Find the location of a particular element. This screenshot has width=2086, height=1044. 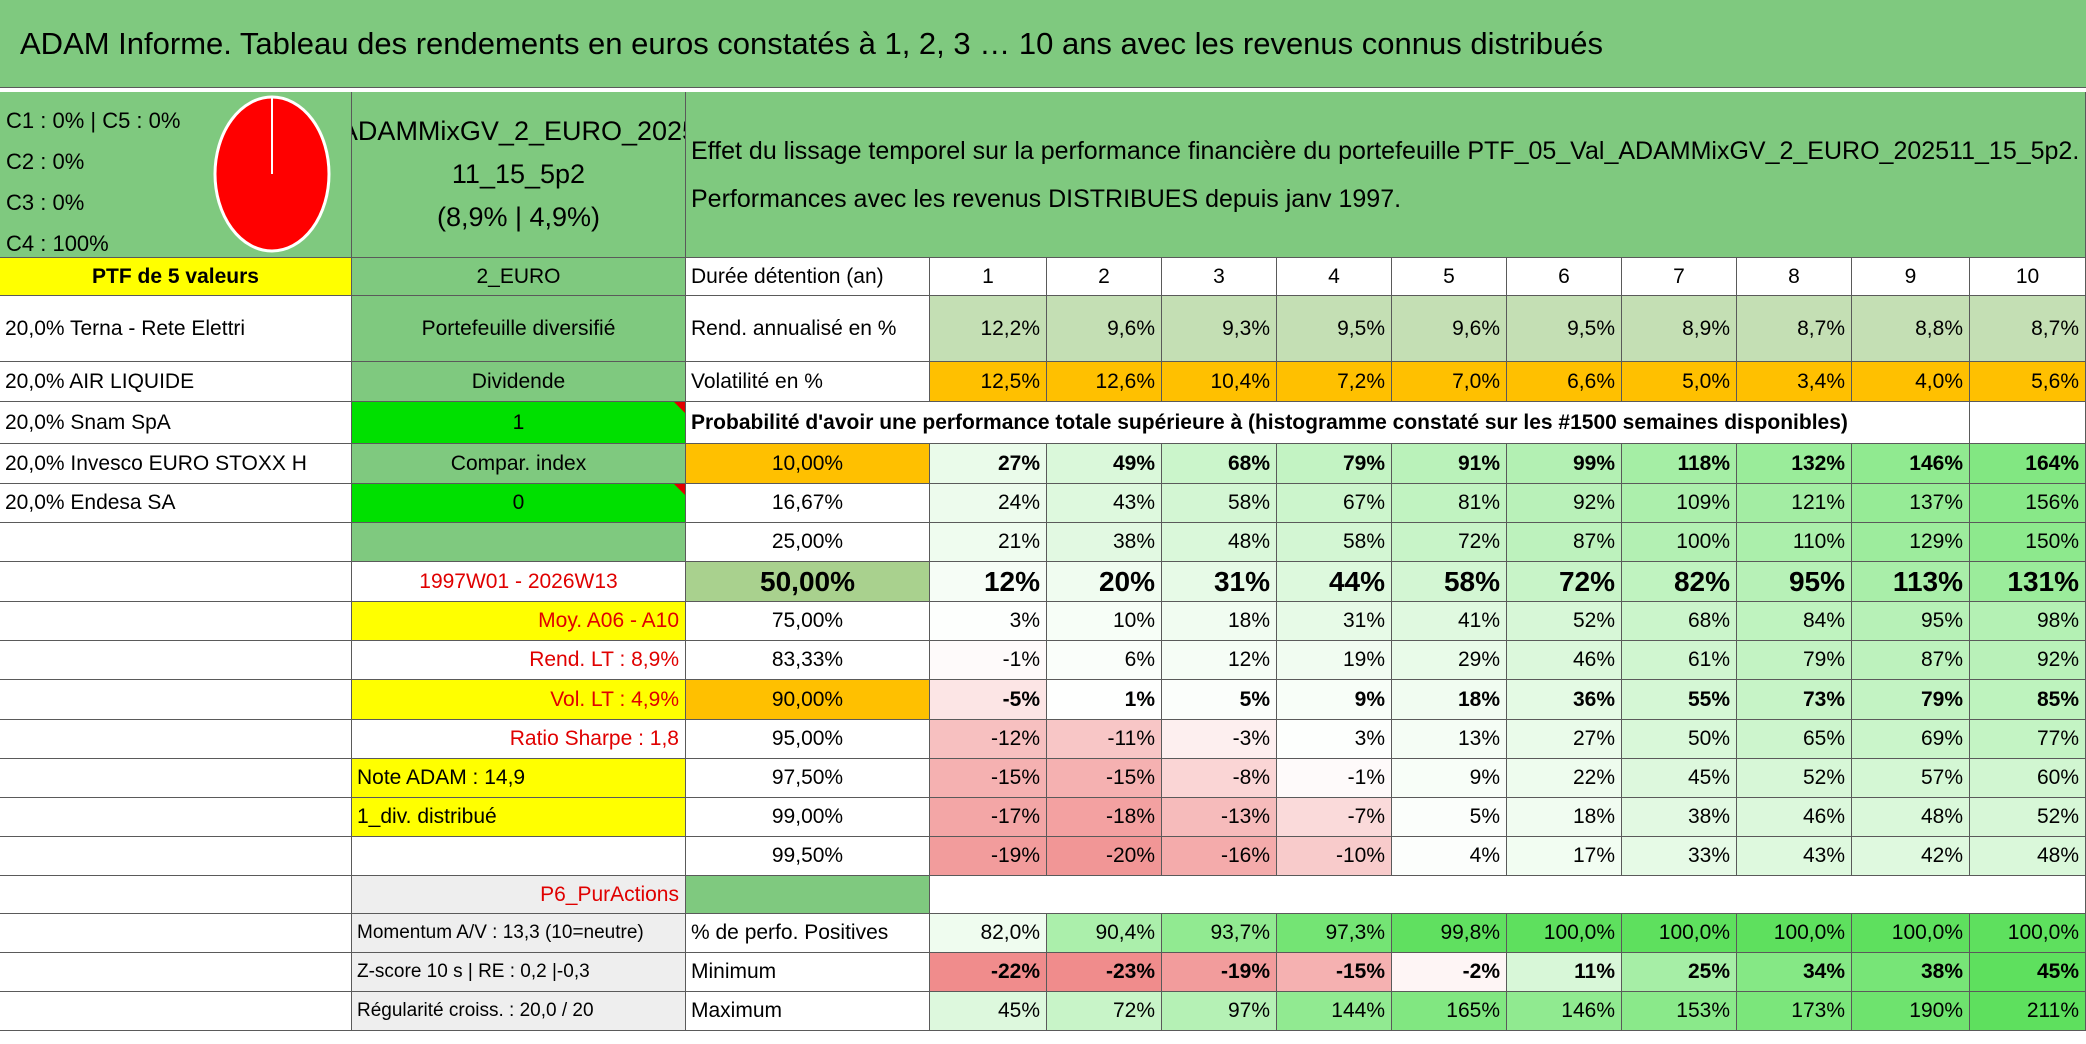

vol-value: 6,6% is located at coordinates (1564, 382).